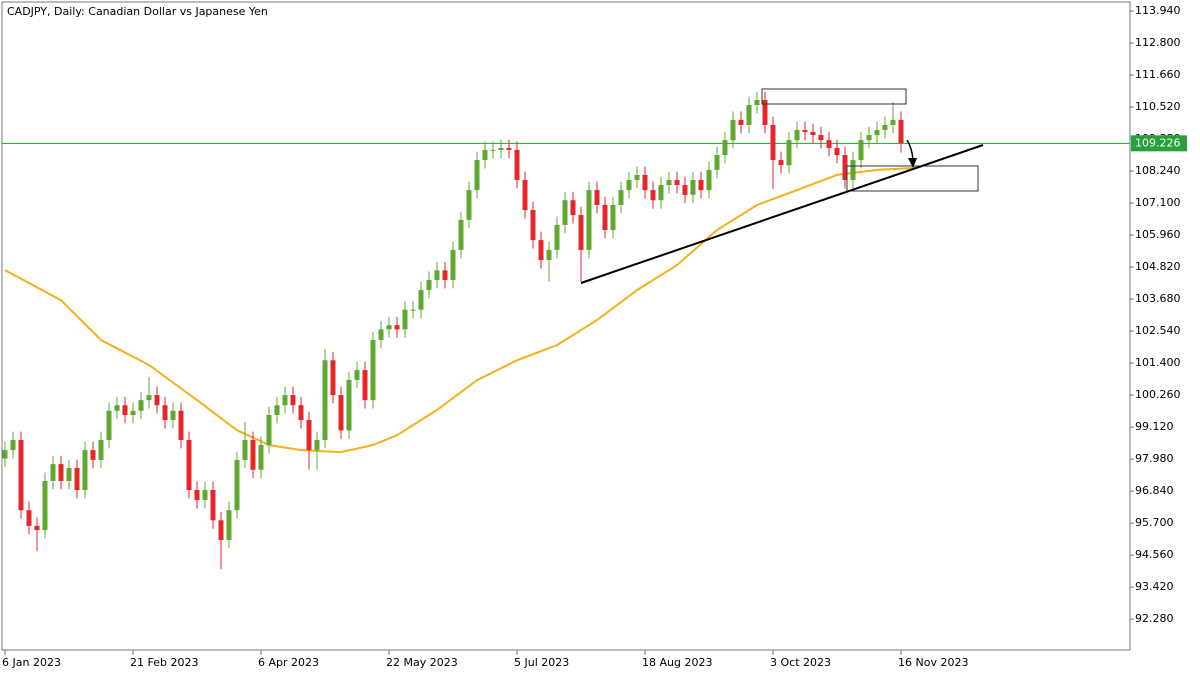  Describe the element at coordinates (1158, 42) in the screenshot. I see `y-tick-label: 112.800` at that location.